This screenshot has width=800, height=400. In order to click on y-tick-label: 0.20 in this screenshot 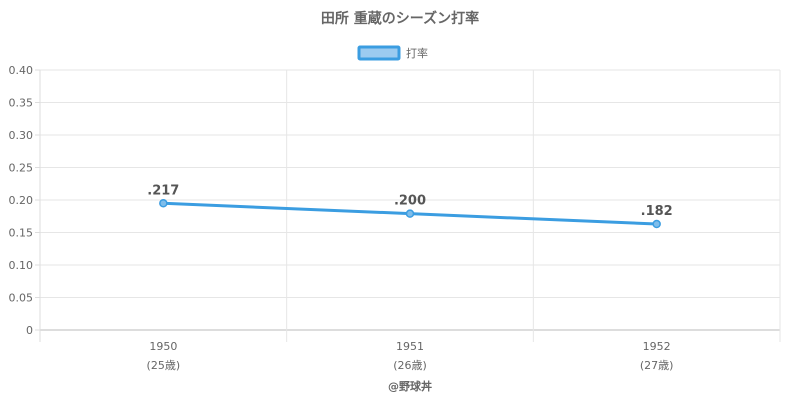, I will do `click(21, 200)`.